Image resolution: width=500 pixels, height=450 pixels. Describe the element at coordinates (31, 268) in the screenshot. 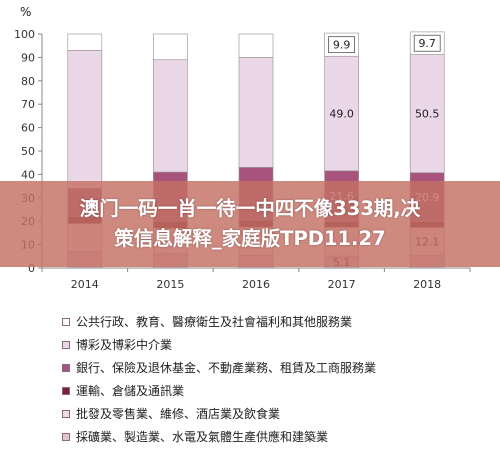

I see `y-tick-label: 0` at that location.